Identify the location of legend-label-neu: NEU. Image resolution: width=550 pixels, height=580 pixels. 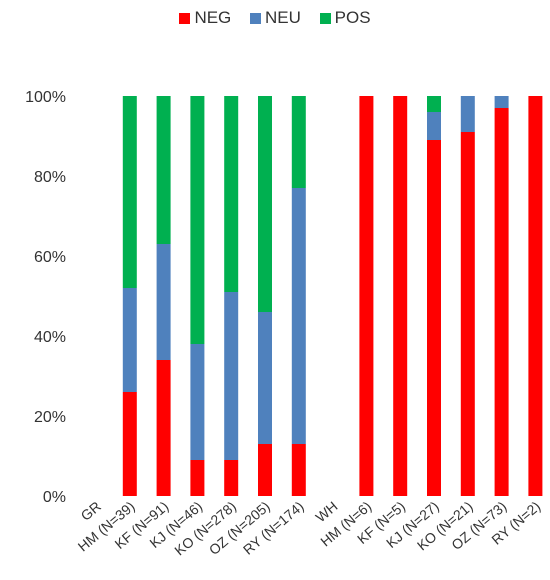
(283, 17).